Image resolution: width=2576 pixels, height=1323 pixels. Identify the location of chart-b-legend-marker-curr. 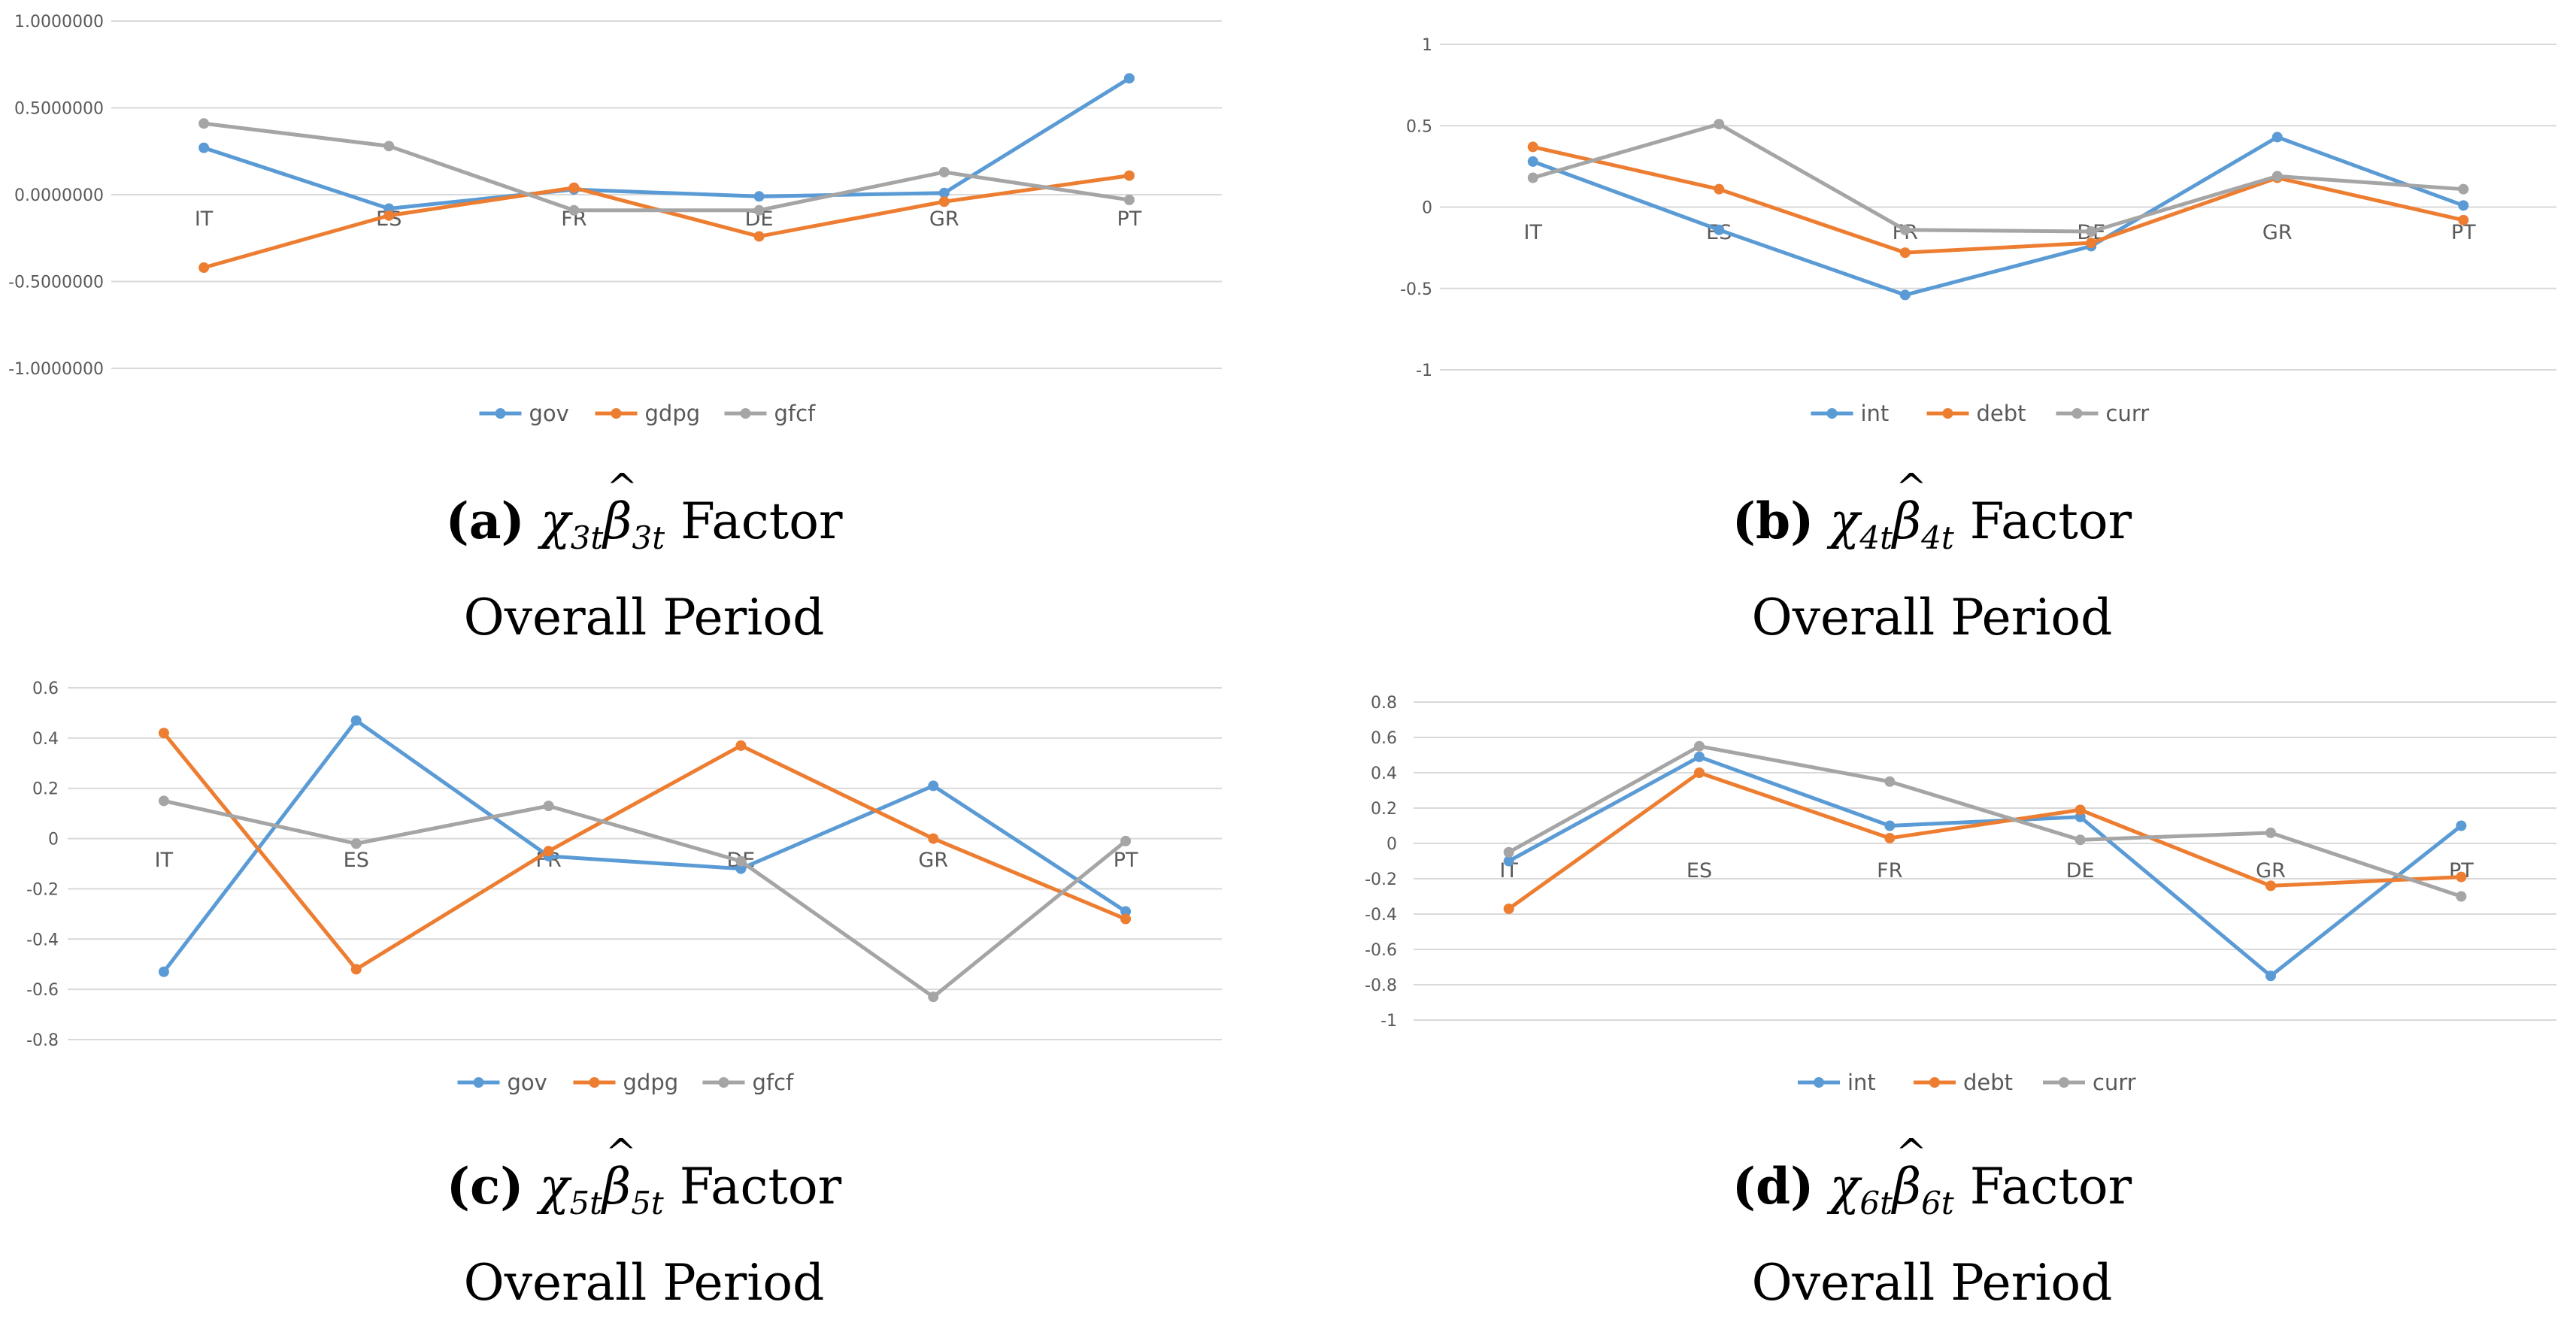
(2077, 414).